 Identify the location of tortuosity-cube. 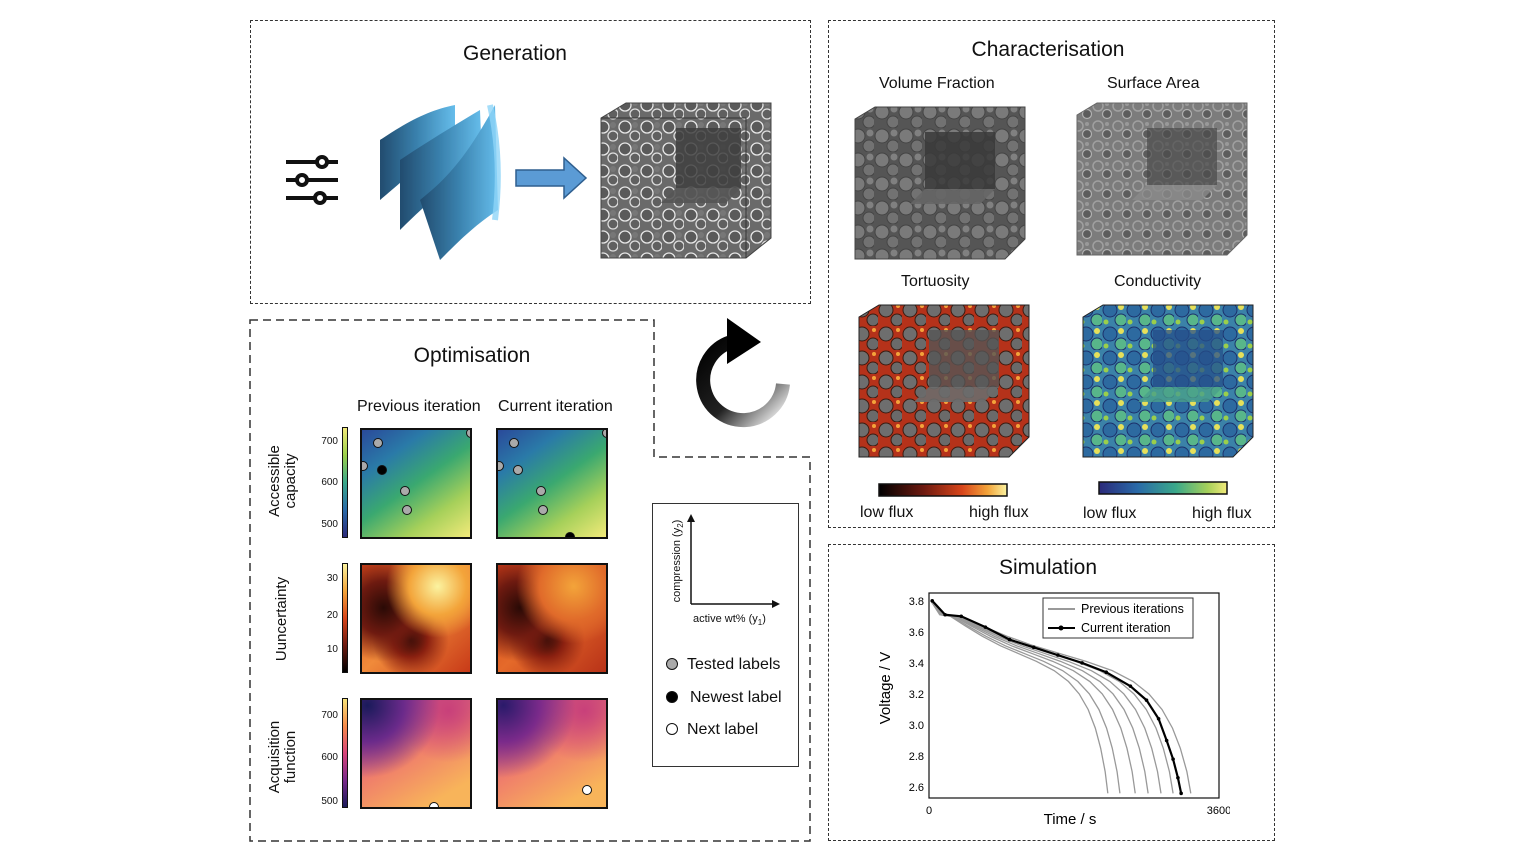
(944, 381).